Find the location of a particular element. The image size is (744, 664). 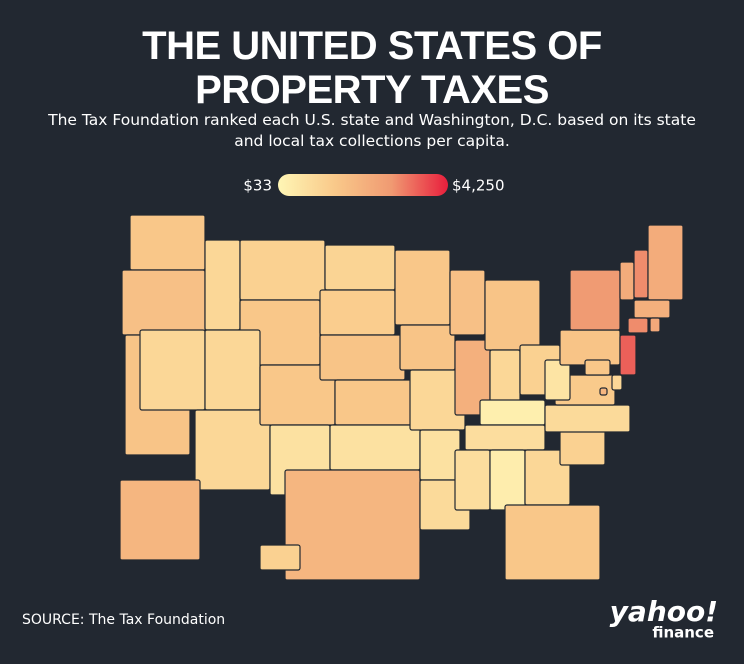

legend-max-label: $4,250 is located at coordinates (478, 186).